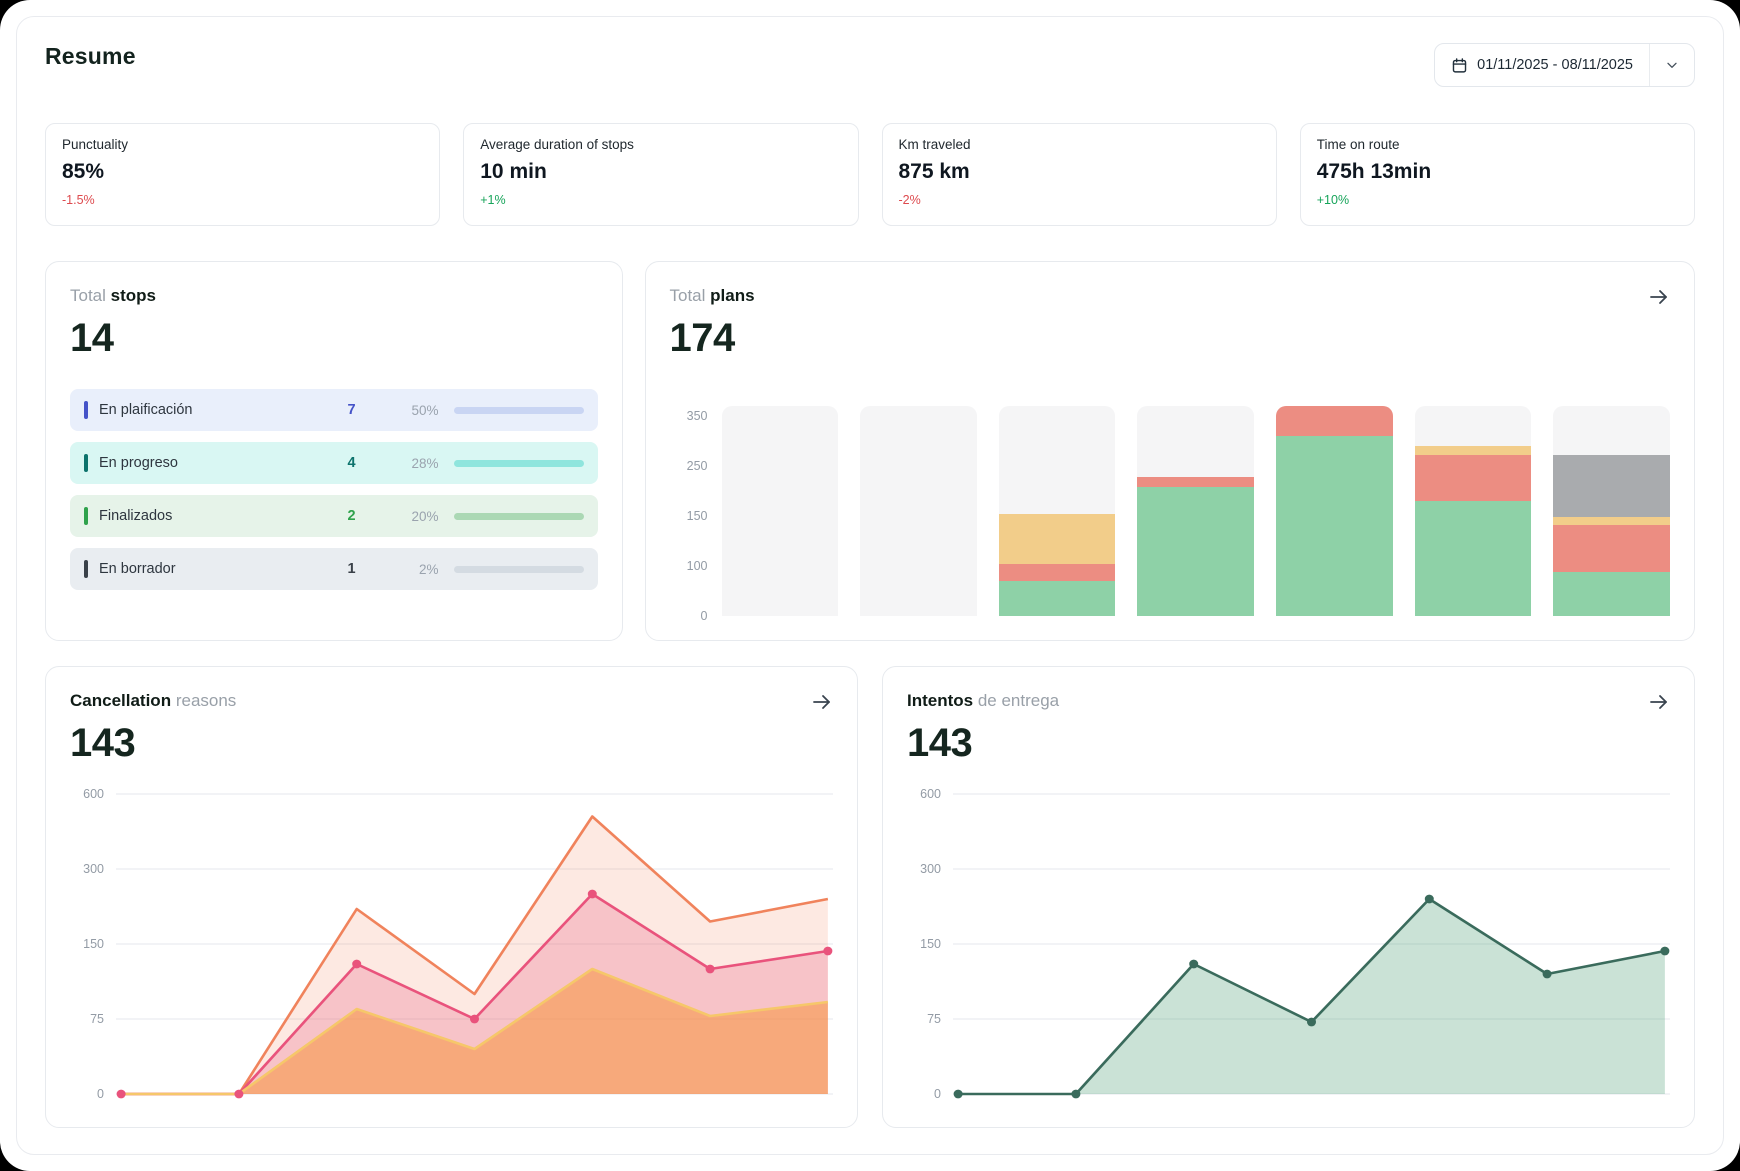 The width and height of the screenshot is (1740, 1171). Describe the element at coordinates (909, 200) in the screenshot. I see `kpi-delta: -2%` at that location.